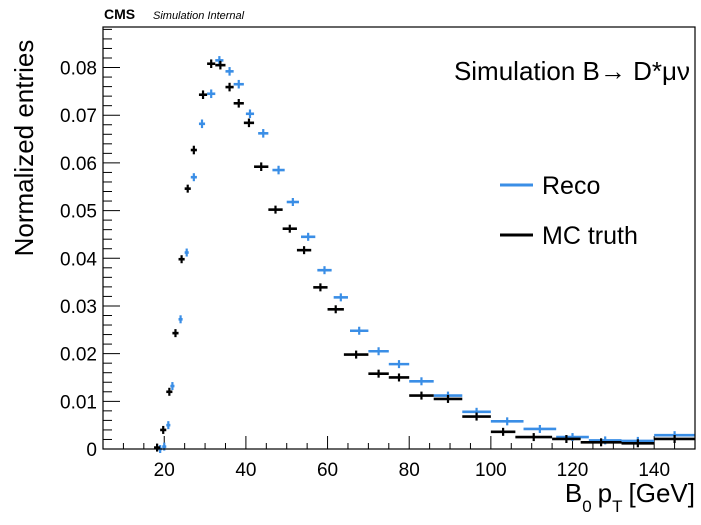 The height and width of the screenshot is (525, 701). Describe the element at coordinates (491, 470) in the screenshot. I see `x-tick-label: 100` at that location.